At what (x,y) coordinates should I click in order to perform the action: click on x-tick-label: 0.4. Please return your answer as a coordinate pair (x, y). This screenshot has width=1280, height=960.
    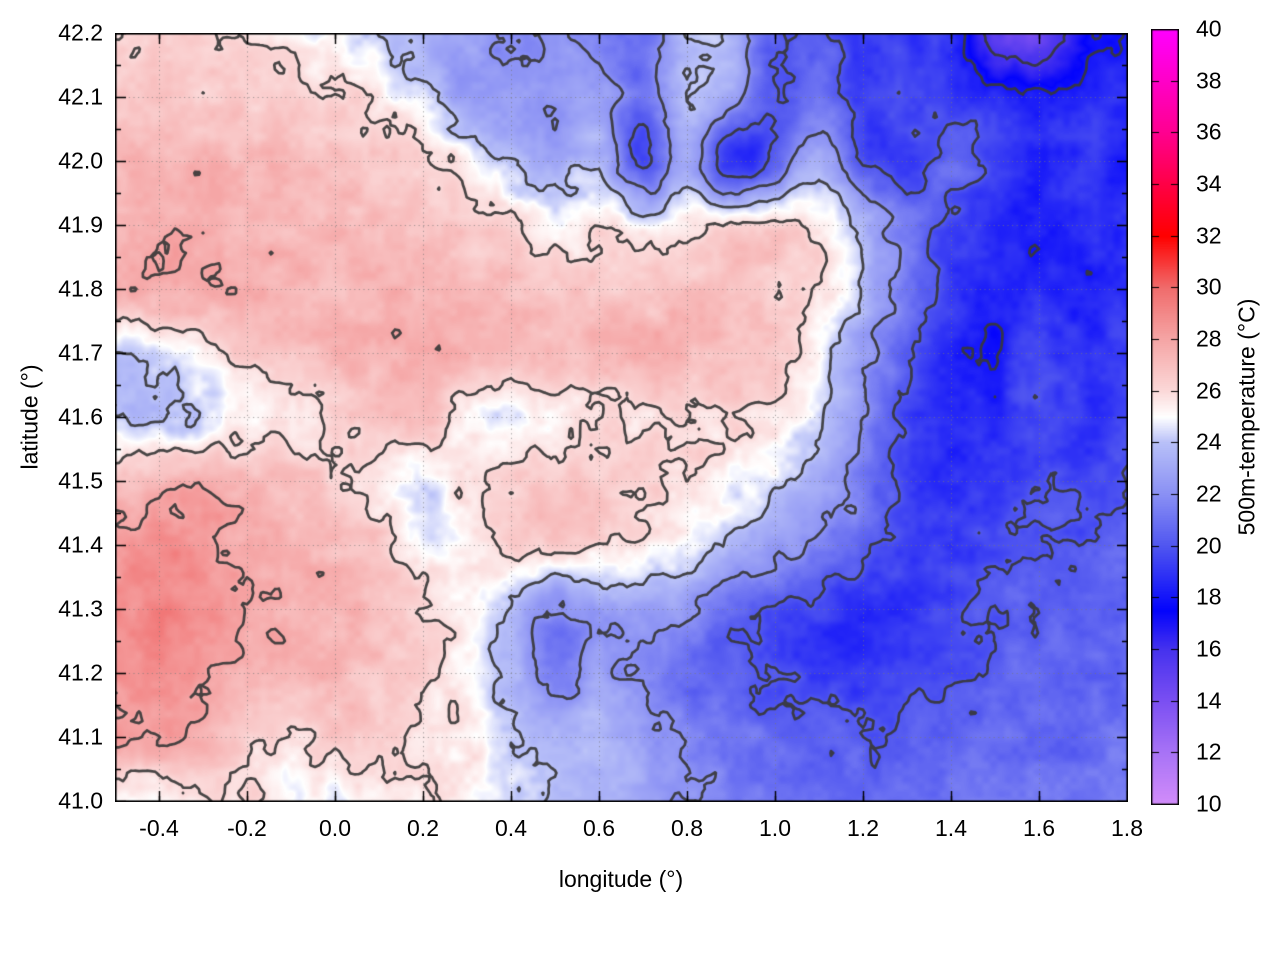
    Looking at the image, I should click on (511, 828).